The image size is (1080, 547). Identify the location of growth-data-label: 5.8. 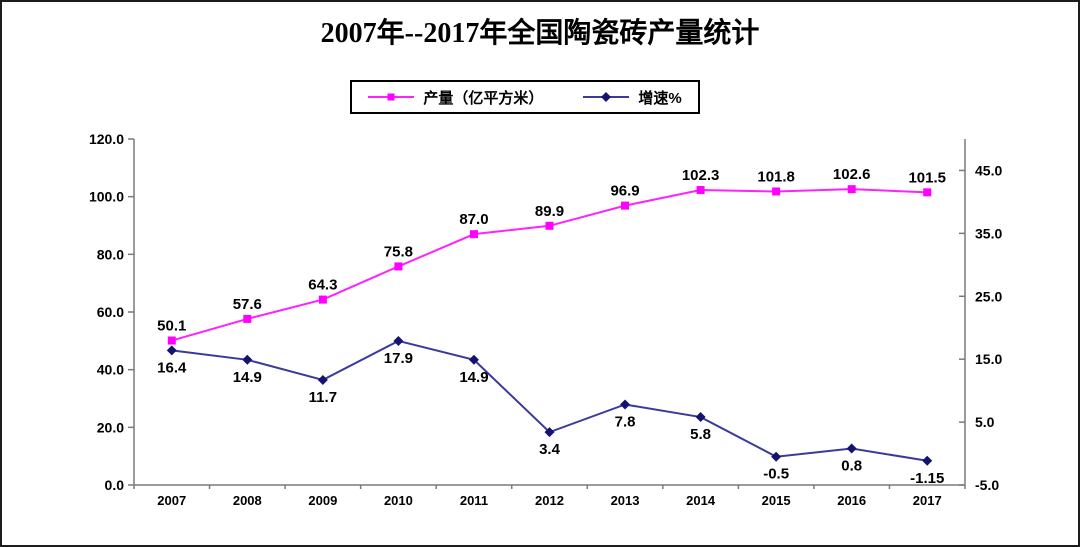
(700, 434).